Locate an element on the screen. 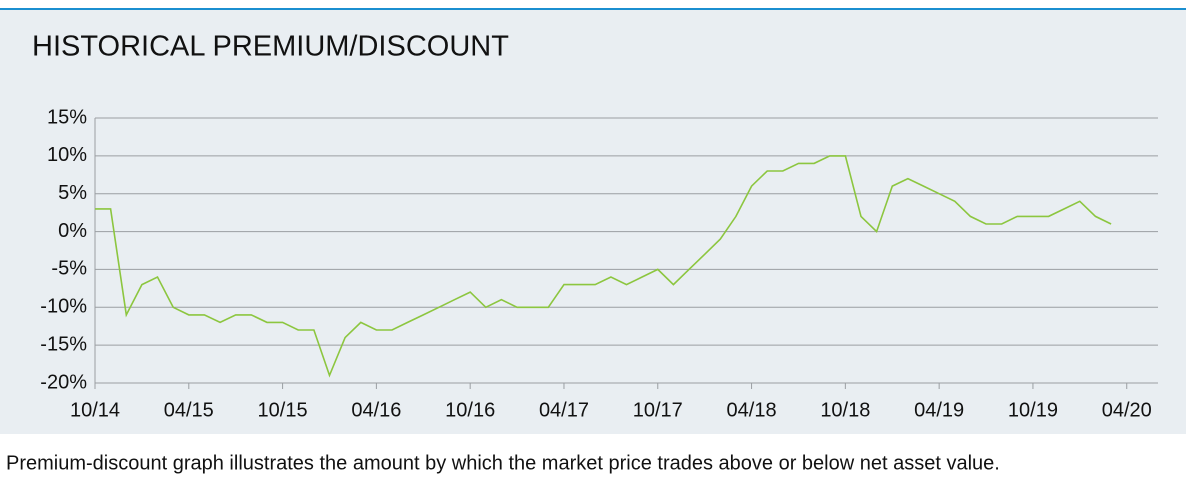  x-tick-label: 04/17 is located at coordinates (564, 410).